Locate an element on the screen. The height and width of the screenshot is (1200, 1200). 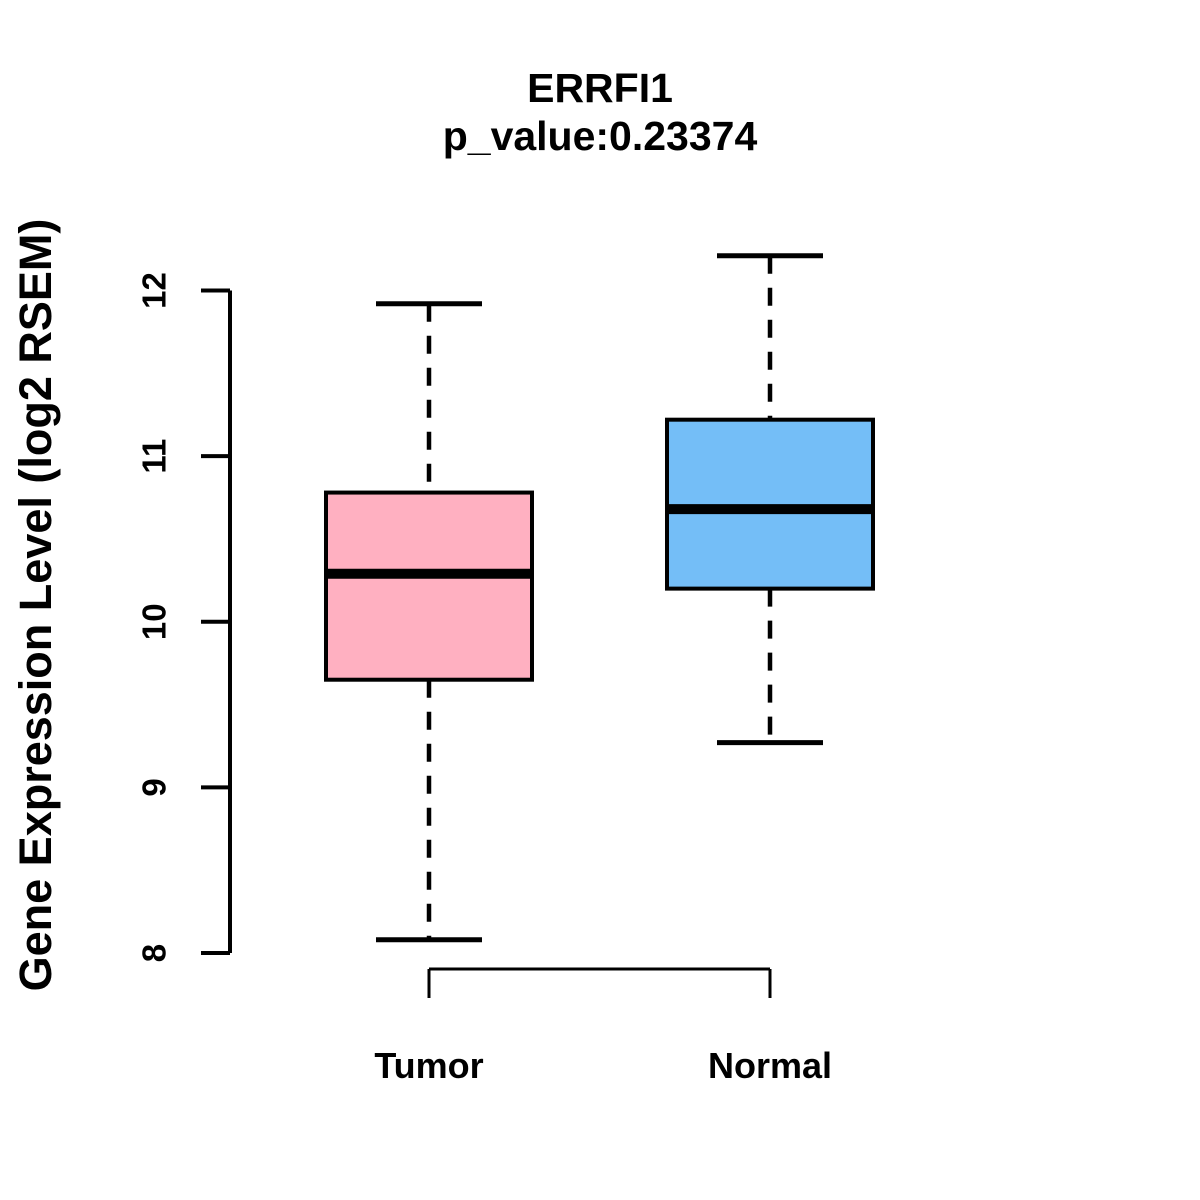
y-axis-tick-label: 11 is located at coordinates (154, 456).